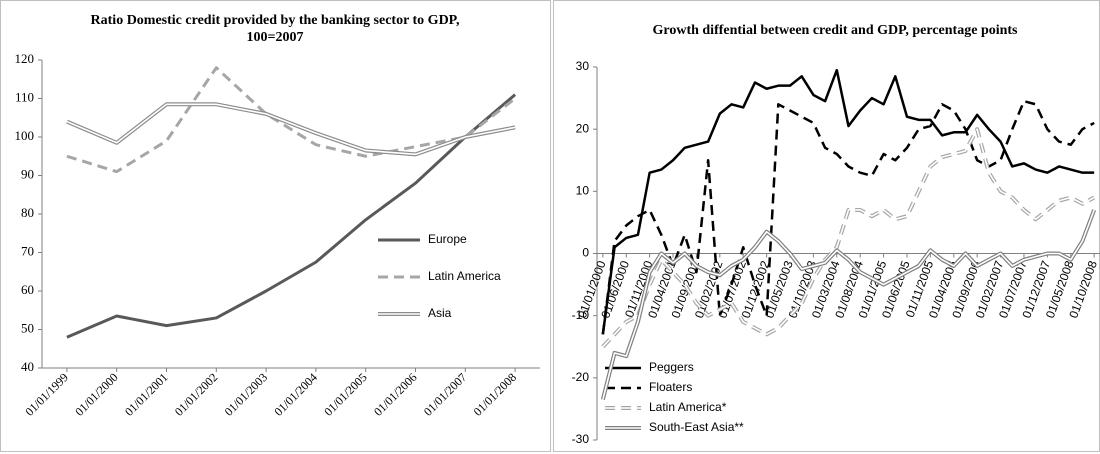 Image resolution: width=1100 pixels, height=454 pixels. Describe the element at coordinates (495, 394) in the screenshot. I see `x-tick-label: 01/01/2008` at that location.